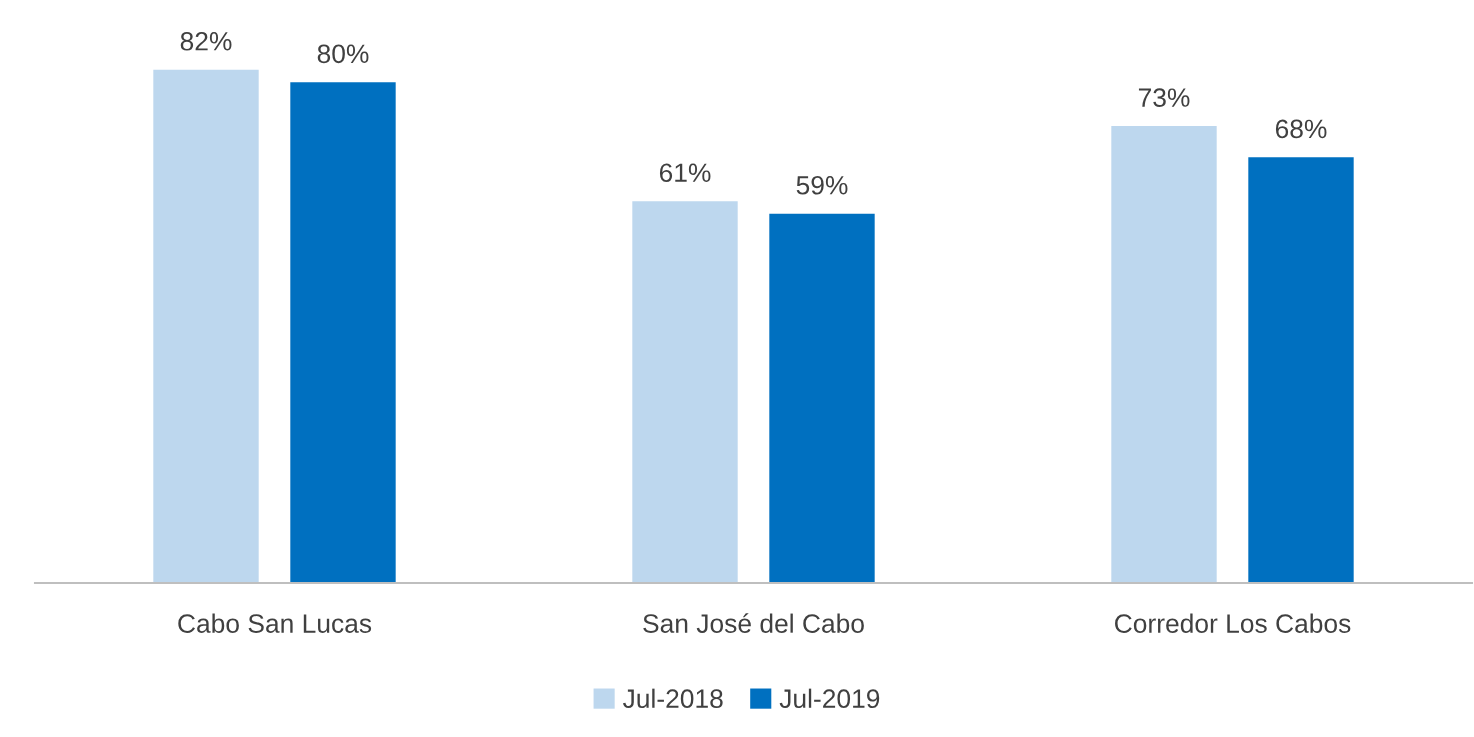  What do you see at coordinates (343, 54) in the screenshot?
I see `data-label: 80%` at bounding box center [343, 54].